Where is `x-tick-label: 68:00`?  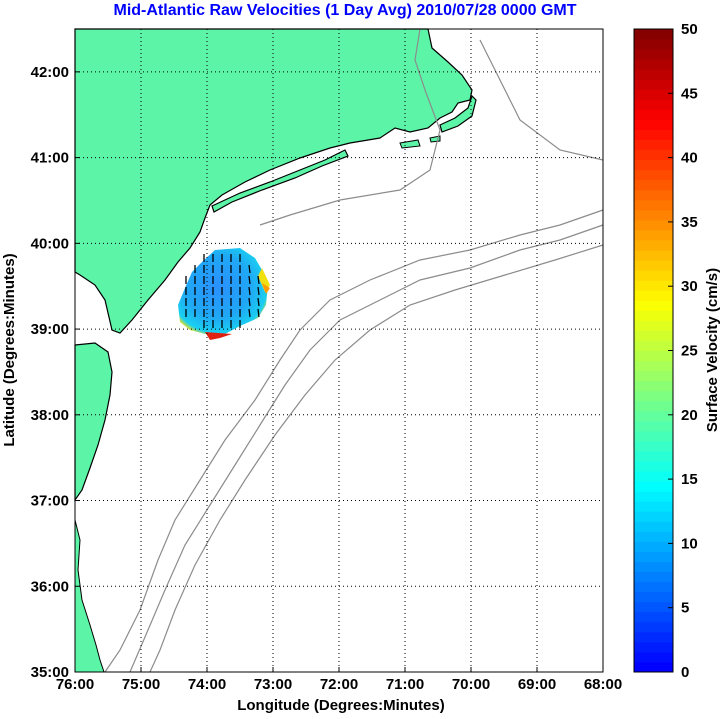
x-tick-label: 68:00 is located at coordinates (603, 684).